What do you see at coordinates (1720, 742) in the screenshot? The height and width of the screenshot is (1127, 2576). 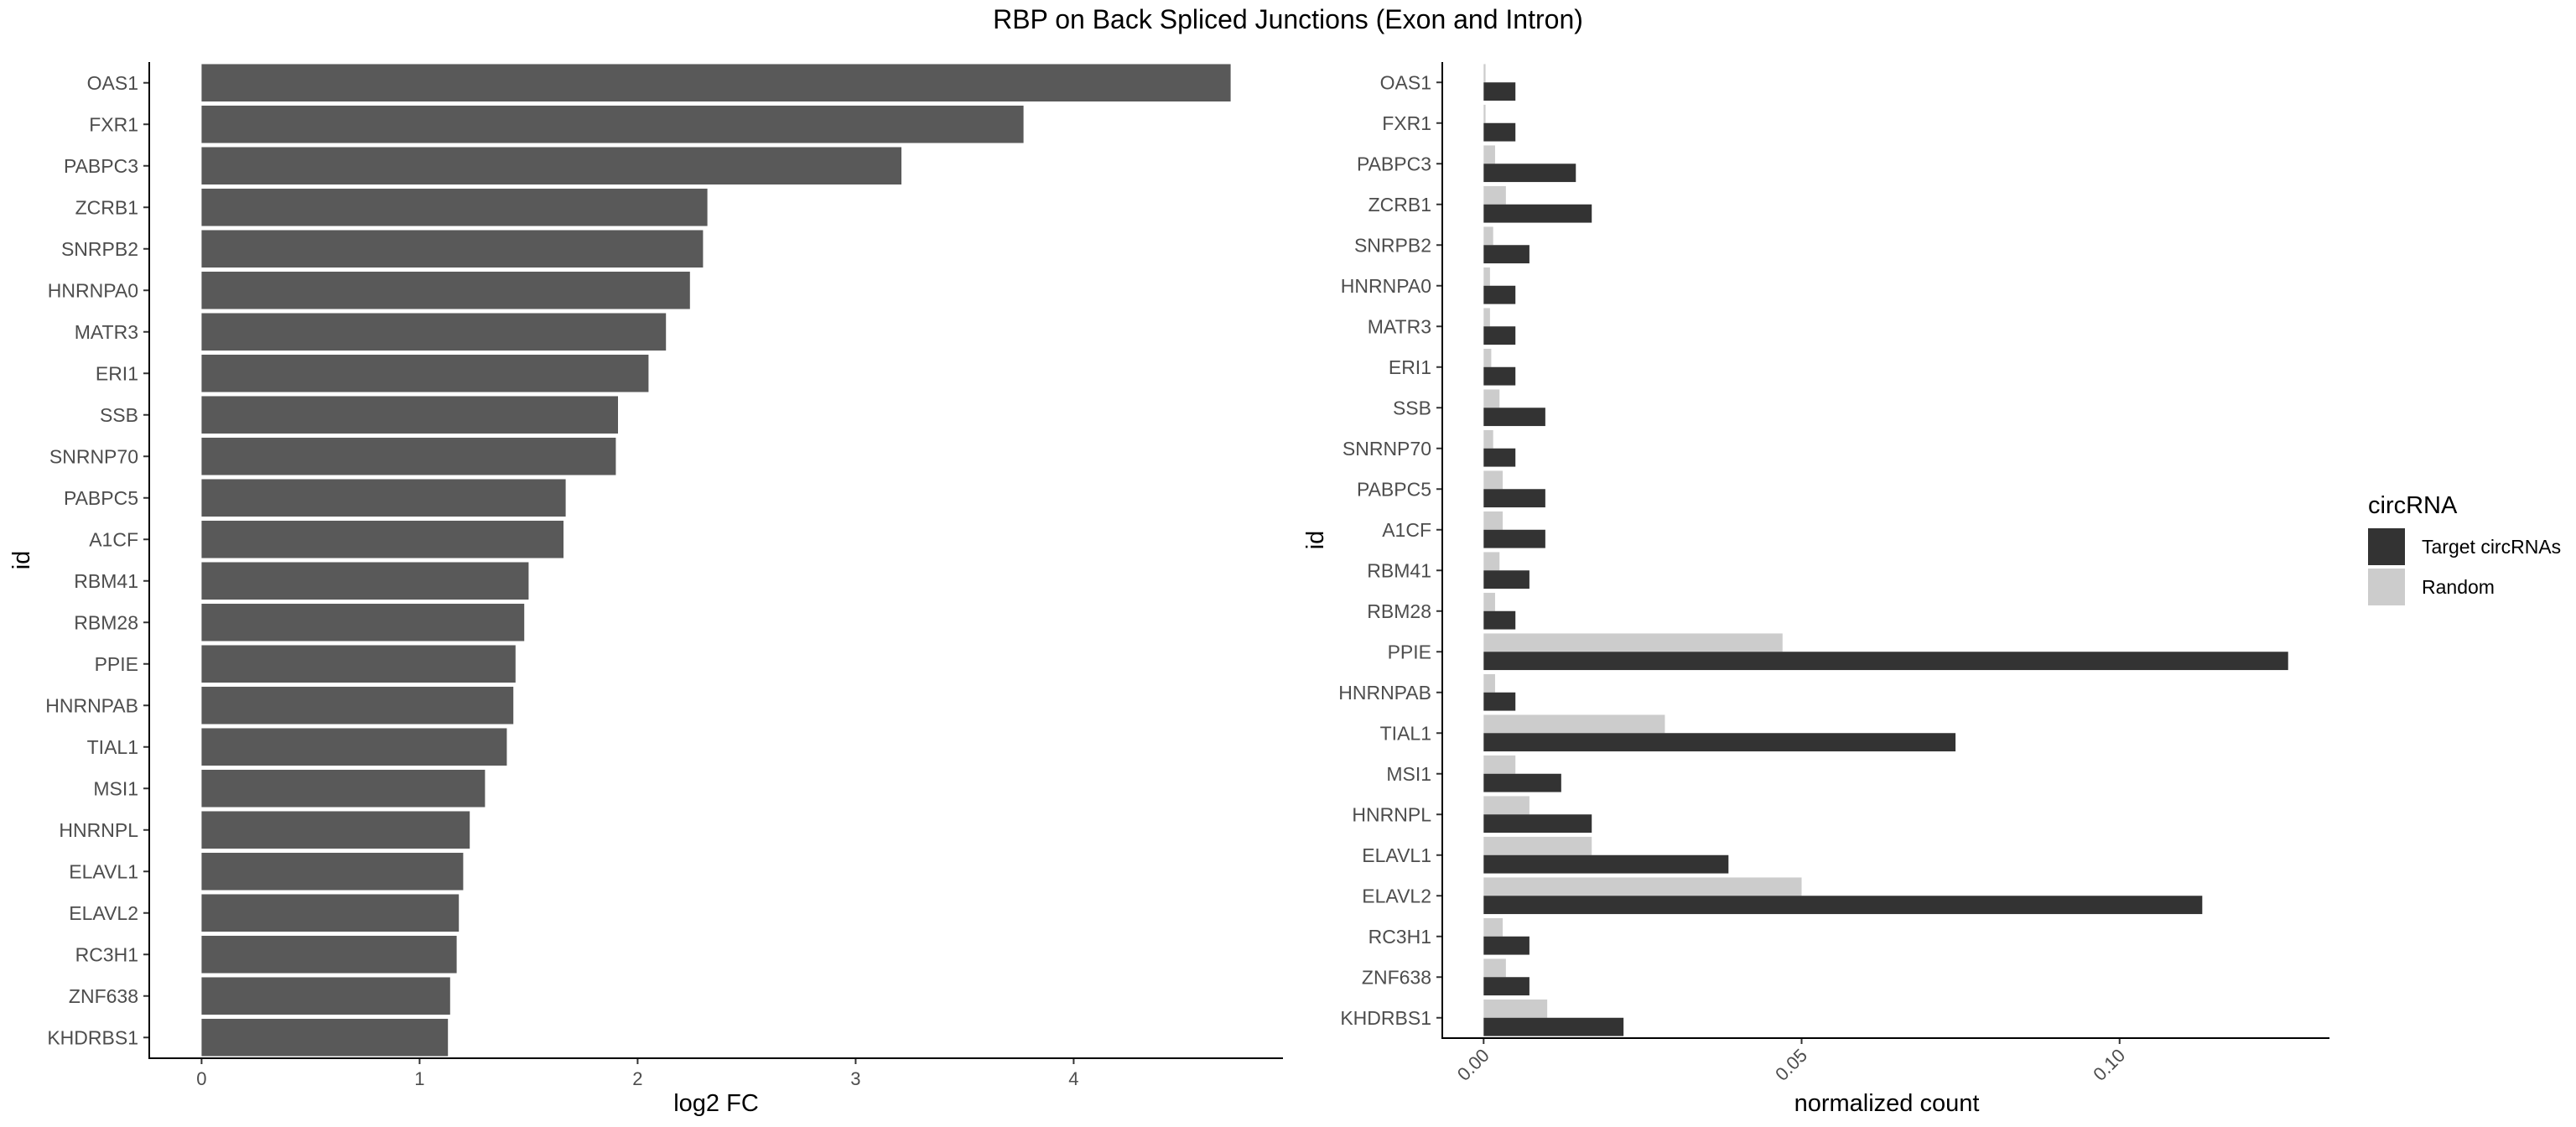 I see `right-bar-target-tial1` at bounding box center [1720, 742].